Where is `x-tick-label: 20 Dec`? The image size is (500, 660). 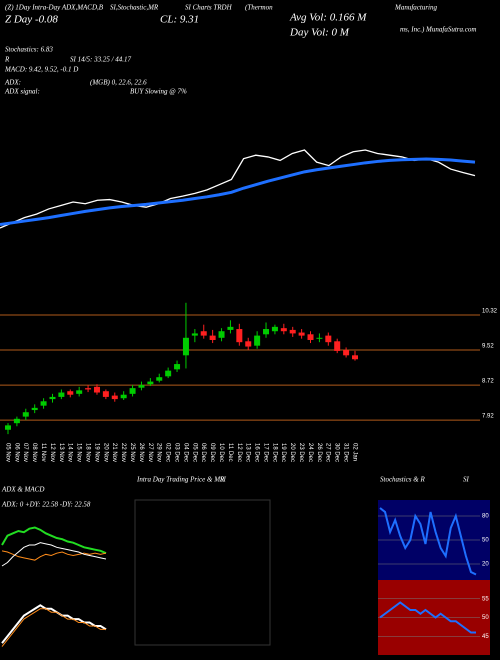 x-tick-label: 20 Dec is located at coordinates (292, 452).